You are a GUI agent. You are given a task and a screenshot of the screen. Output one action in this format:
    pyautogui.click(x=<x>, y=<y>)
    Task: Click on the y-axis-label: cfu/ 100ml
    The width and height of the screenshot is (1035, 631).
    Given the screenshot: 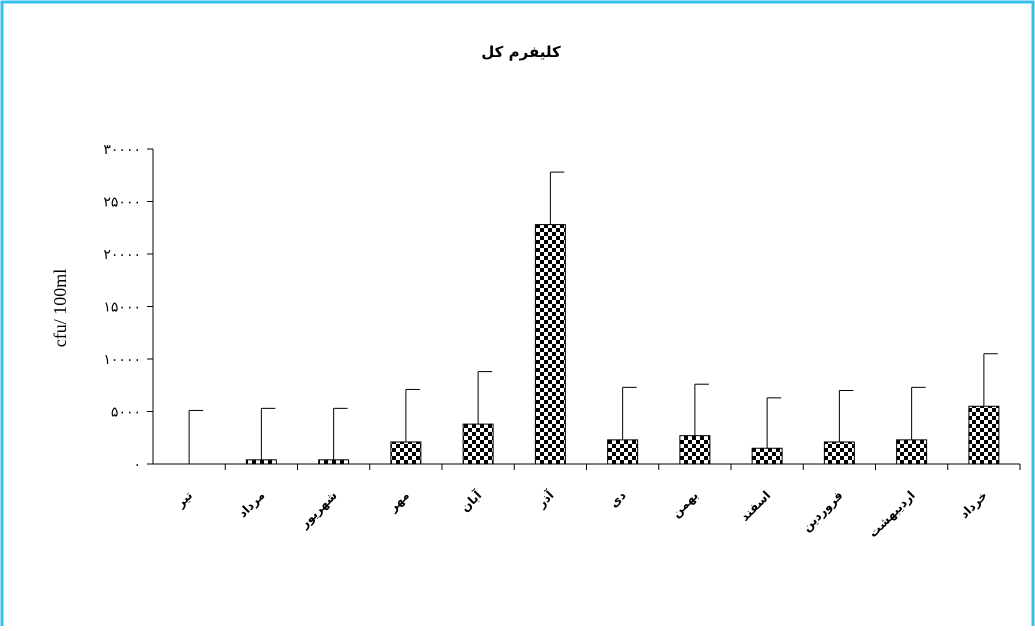 What is the action you would take?
    pyautogui.click(x=60, y=308)
    